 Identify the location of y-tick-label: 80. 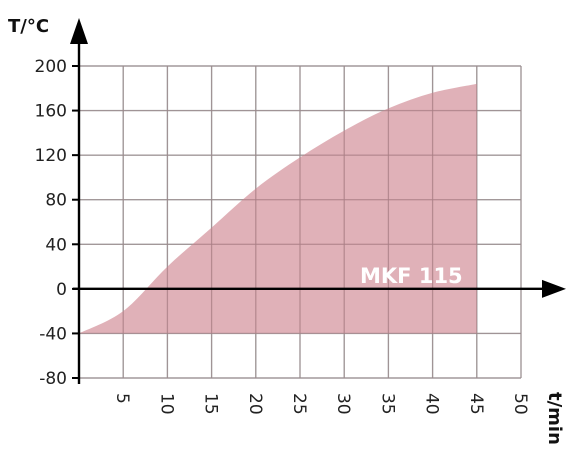
(56, 201).